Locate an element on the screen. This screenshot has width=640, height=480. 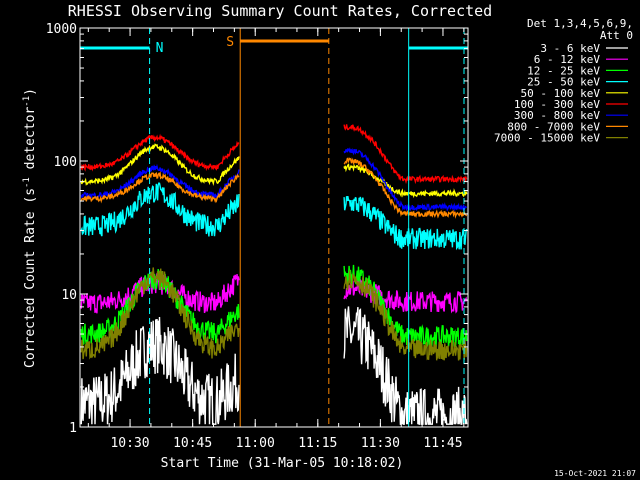
legend-header-line1: Det 1,3,4,5,6,9, is located at coordinates (580, 23).